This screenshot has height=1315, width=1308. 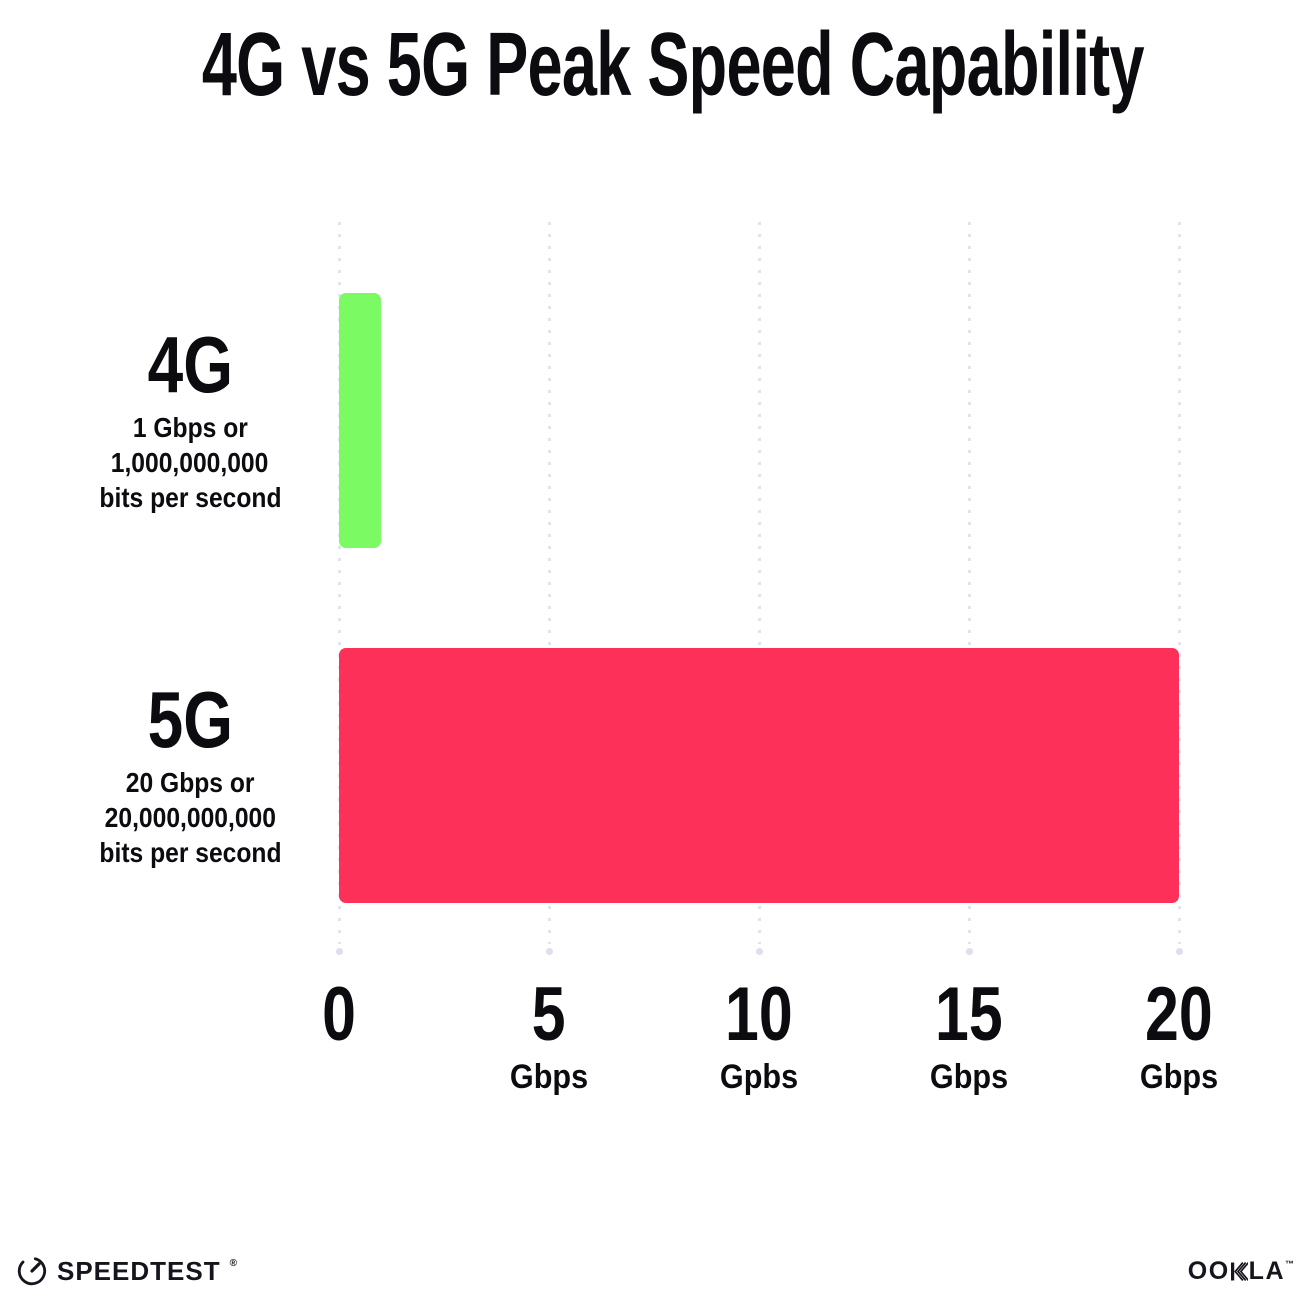 What do you see at coordinates (190, 719) in the screenshot?
I see `row-title-5g: 5G` at bounding box center [190, 719].